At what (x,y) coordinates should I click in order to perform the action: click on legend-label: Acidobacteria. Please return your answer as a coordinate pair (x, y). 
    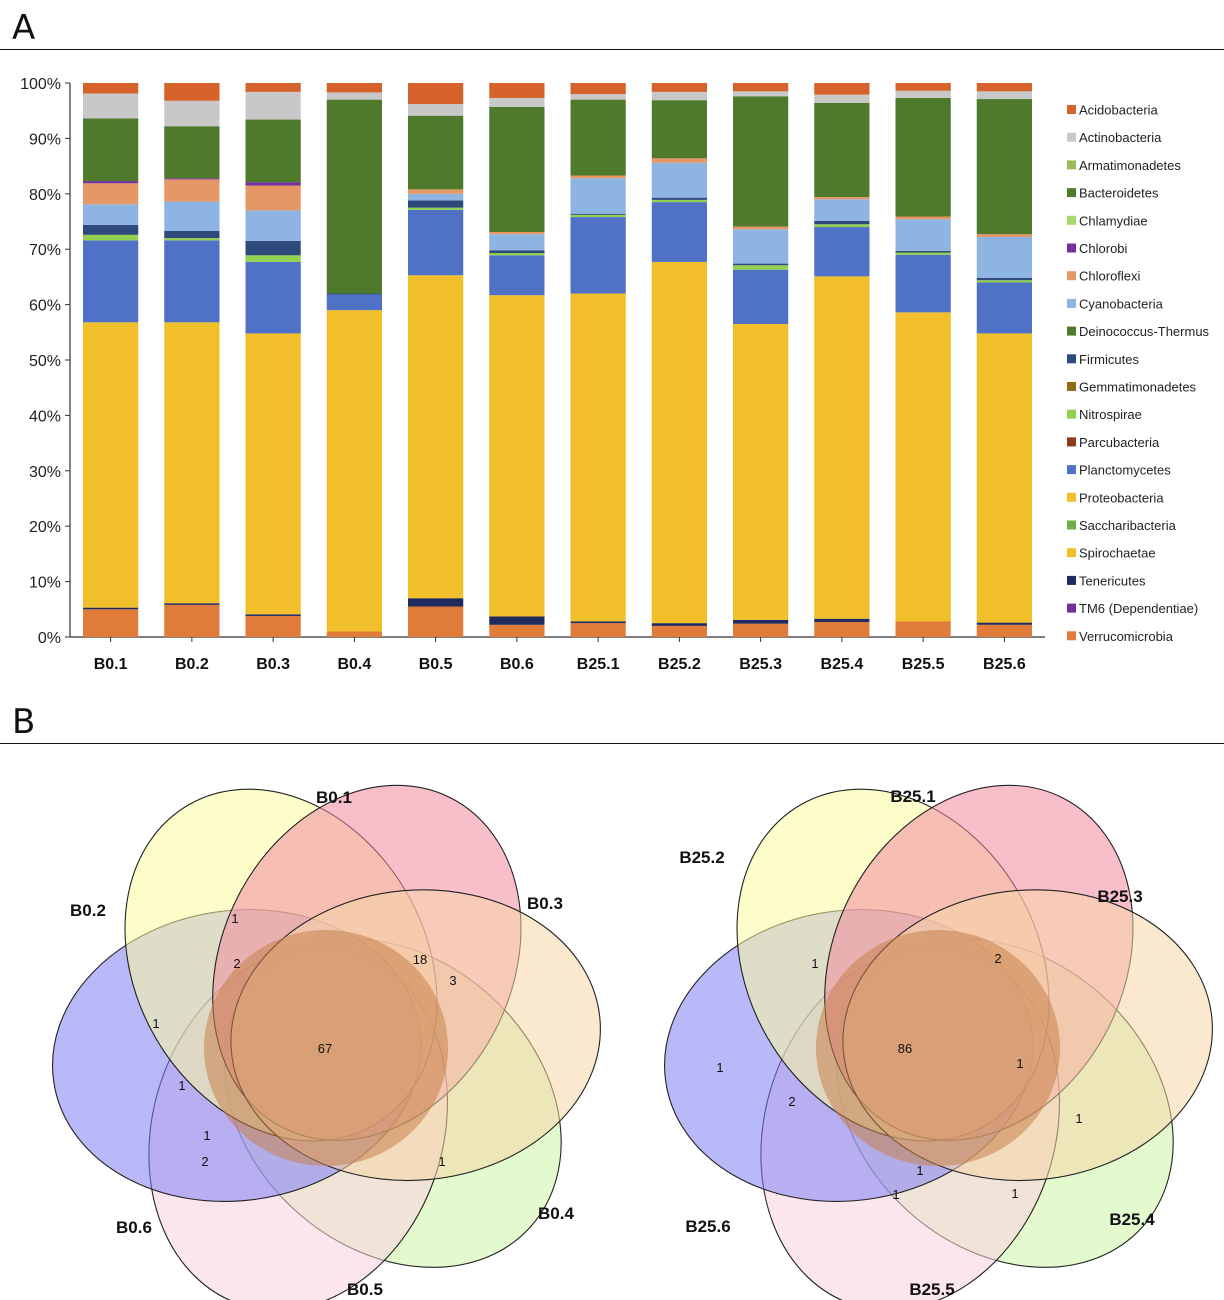
    Looking at the image, I should click on (1119, 110).